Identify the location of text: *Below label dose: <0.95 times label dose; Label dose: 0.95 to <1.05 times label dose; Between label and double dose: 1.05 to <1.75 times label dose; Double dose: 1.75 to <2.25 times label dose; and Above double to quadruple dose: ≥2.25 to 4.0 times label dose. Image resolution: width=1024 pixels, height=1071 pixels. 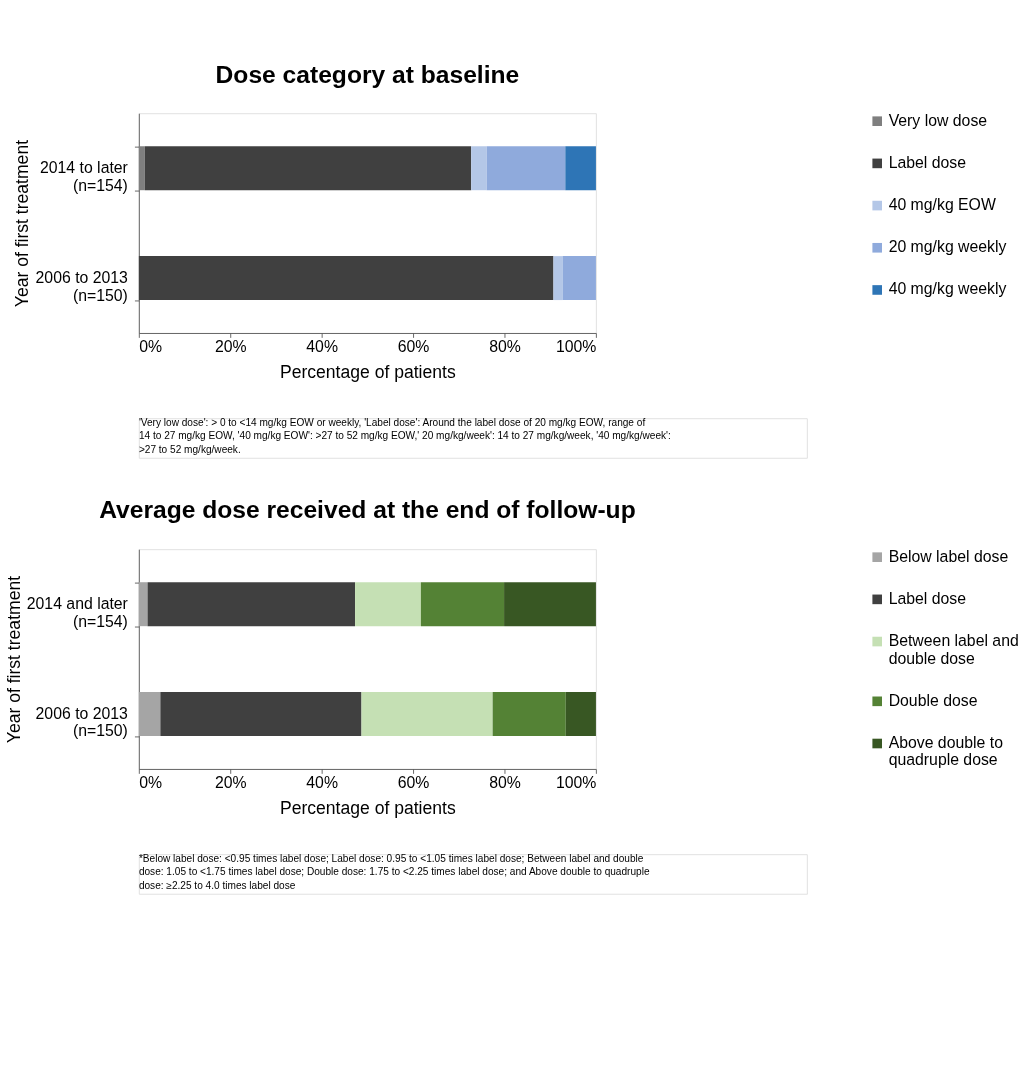
(394, 872).